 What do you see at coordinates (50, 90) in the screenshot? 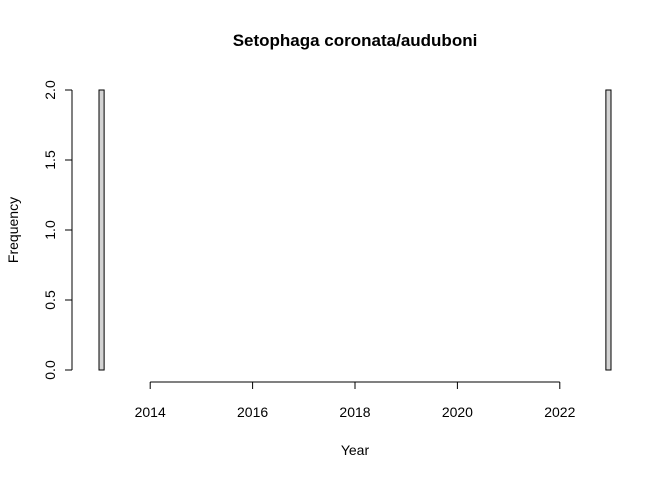
I see `y-tick-label: 2.0` at bounding box center [50, 90].